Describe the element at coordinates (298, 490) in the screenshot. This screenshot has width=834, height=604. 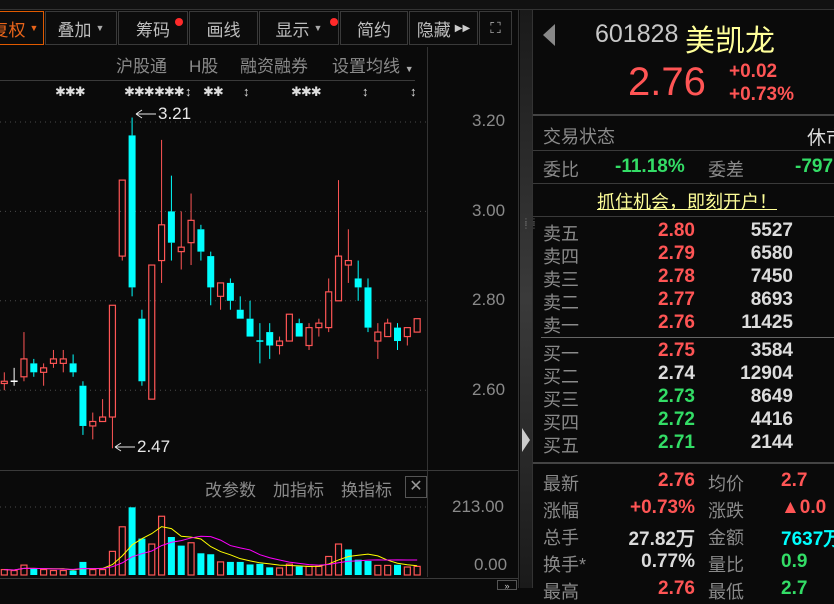
I see `add-indicator-button: 加指标` at that location.